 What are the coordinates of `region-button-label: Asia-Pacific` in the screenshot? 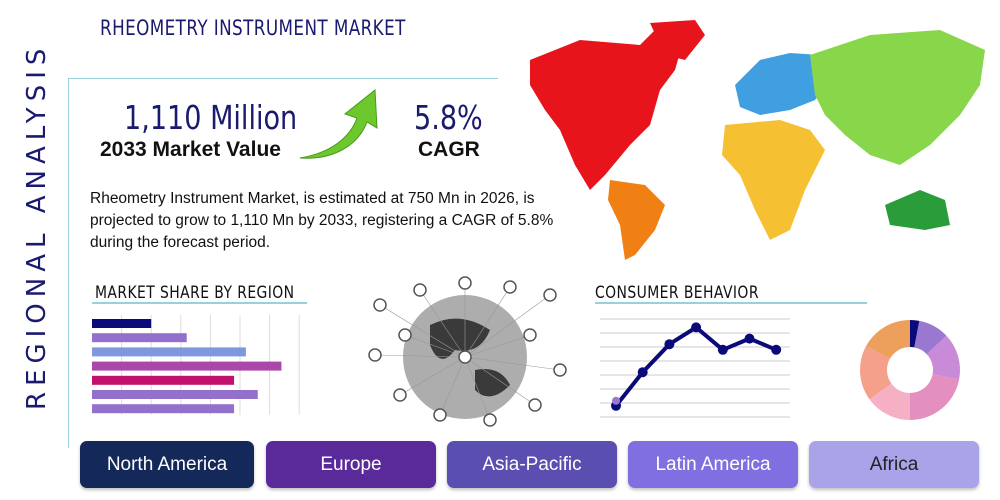 It's located at (532, 464).